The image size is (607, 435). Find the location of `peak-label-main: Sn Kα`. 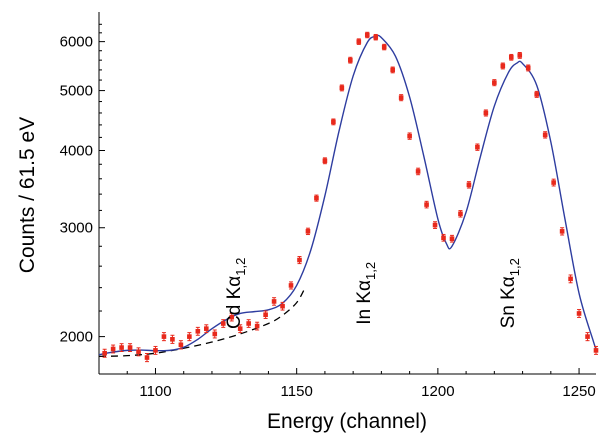

peak-label-main: Sn Kα is located at coordinates (508, 302).